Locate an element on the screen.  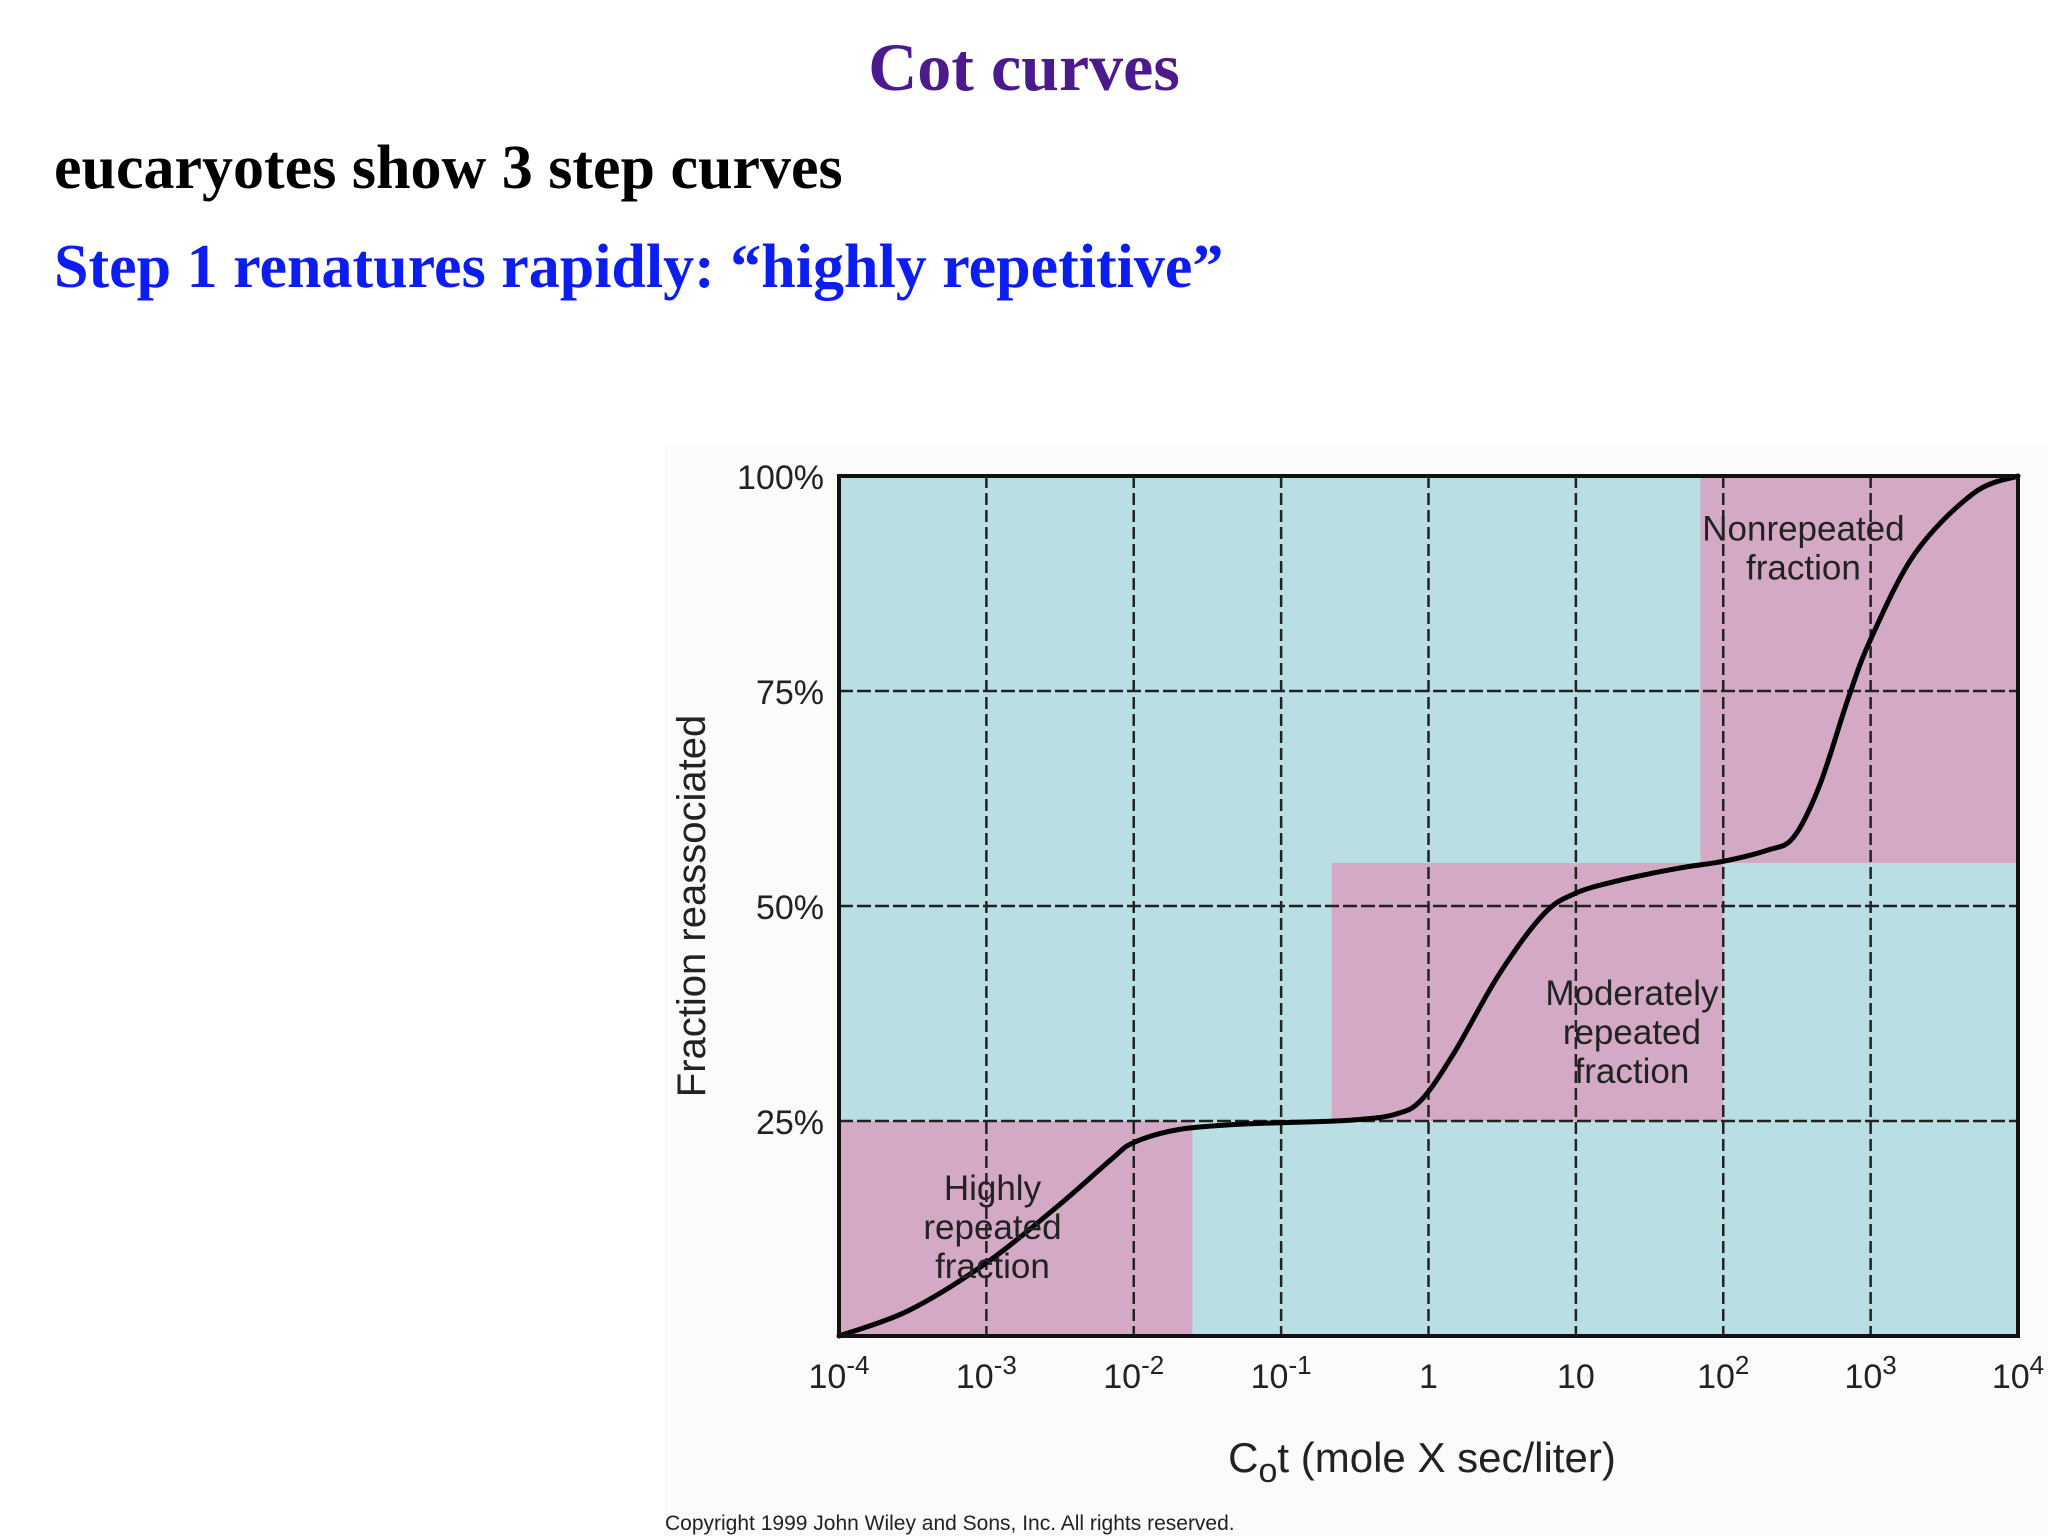
bullet-line-1: eucaryotes show 3 step curves is located at coordinates (448, 168).